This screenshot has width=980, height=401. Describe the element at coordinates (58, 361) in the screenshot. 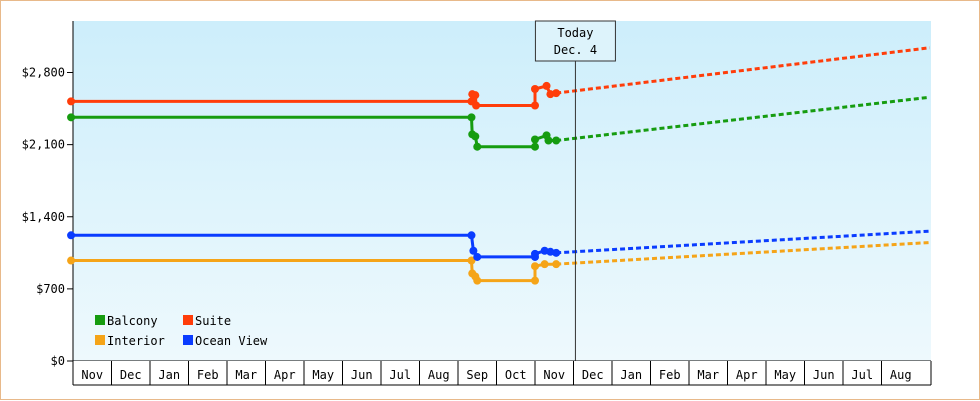

I see `y-tick-label: $0` at that location.